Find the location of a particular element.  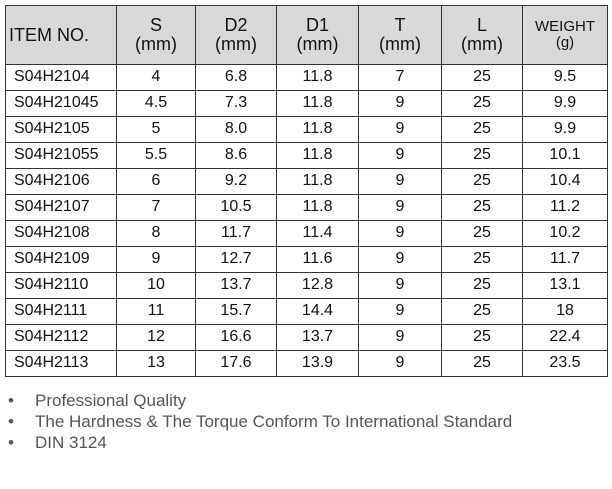

header-text: L is located at coordinates (481, 25).